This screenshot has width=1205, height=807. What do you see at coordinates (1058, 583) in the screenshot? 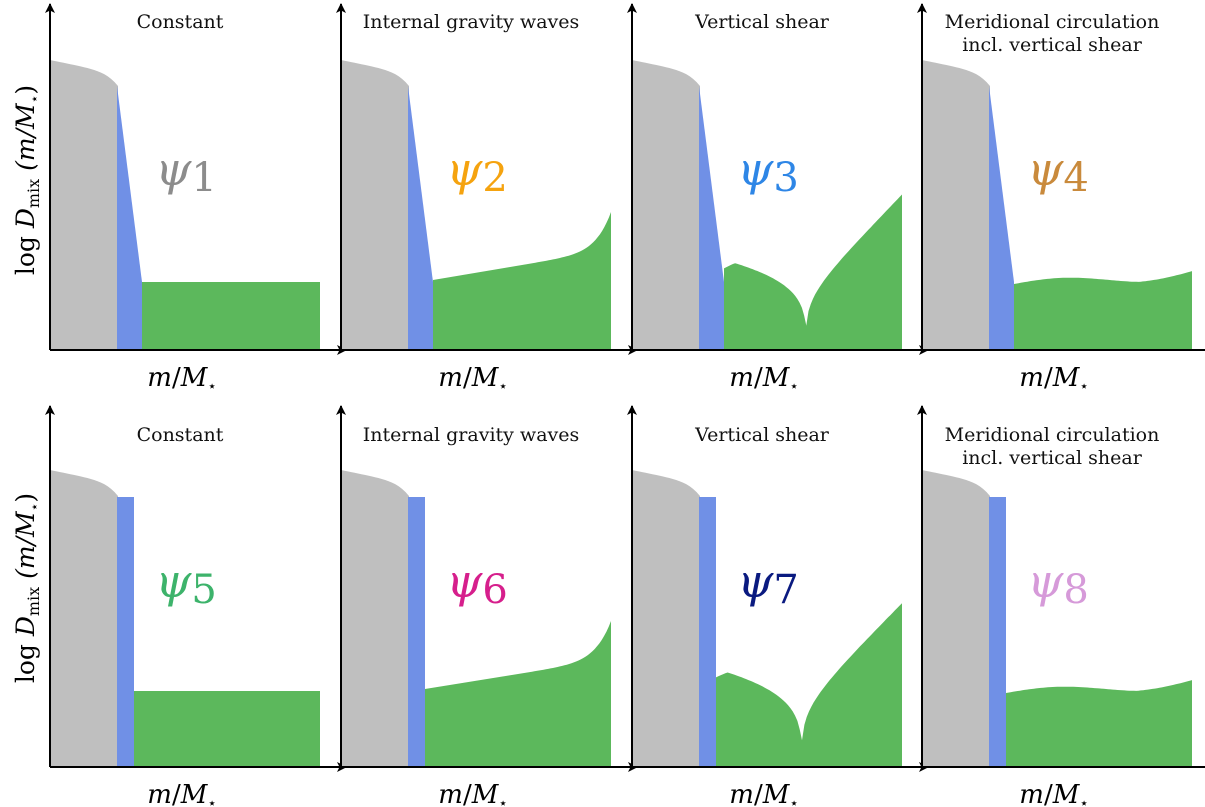
I see `psi-label: ψ8` at bounding box center [1058, 583].